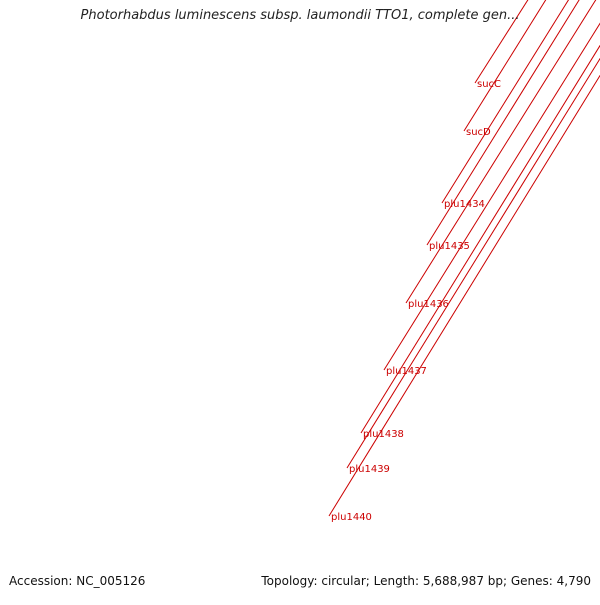 This screenshot has width=600, height=605. What do you see at coordinates (478, 132) in the screenshot?
I see `gene-label-sucD: sucD` at bounding box center [478, 132].